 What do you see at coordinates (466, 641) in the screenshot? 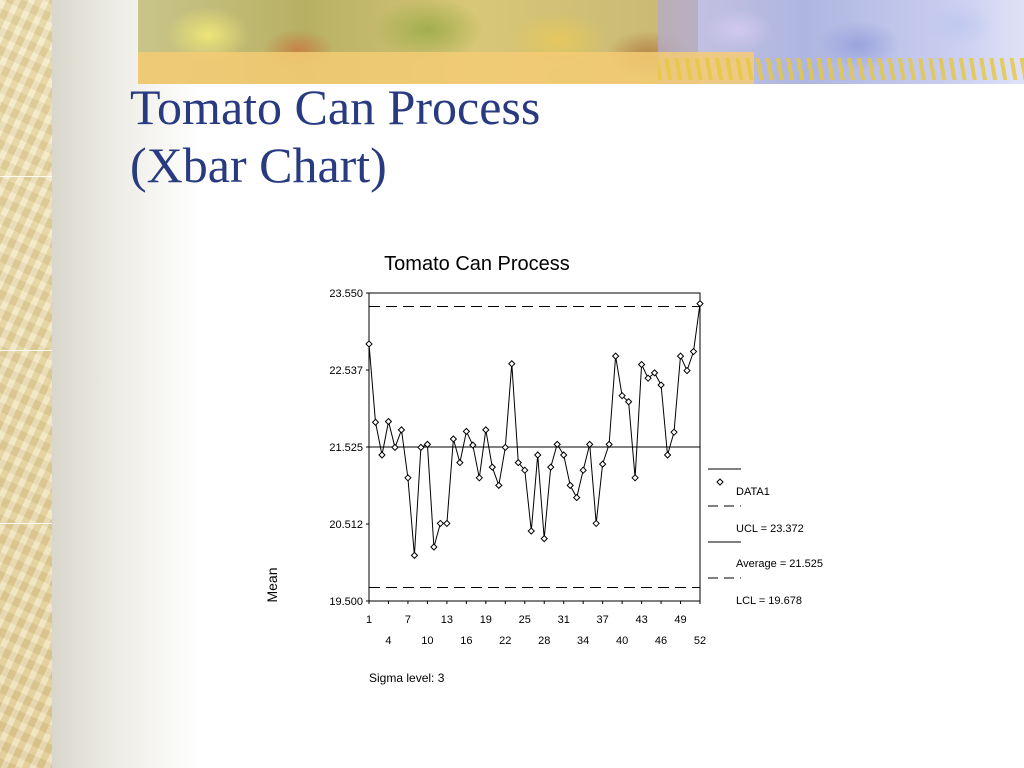
I see `x-tick-label: 16` at bounding box center [466, 641].